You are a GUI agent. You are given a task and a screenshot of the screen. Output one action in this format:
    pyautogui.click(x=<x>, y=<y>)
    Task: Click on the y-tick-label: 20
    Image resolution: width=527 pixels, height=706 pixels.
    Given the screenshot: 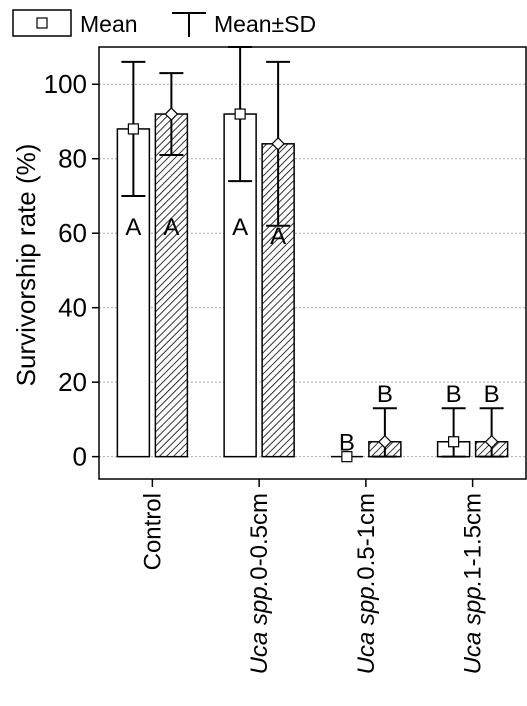 What is the action you would take?
    pyautogui.click(x=72, y=382)
    